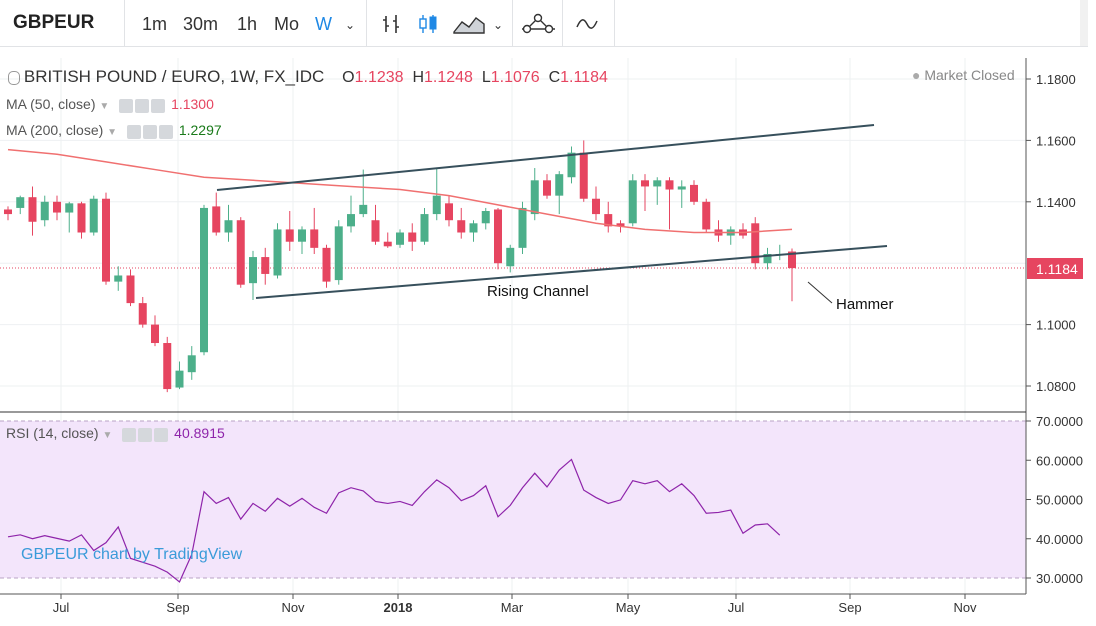 The image size is (1096, 626). I want to click on hammer-pointer, so click(820, 292).